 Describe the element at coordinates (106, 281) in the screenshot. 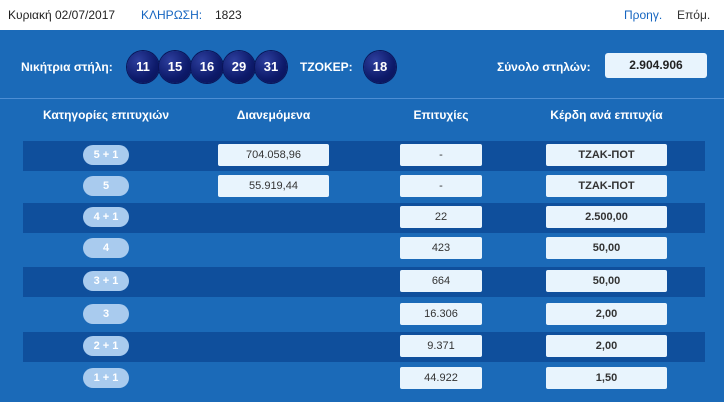

I see `category-badge: 3 + 1` at that location.